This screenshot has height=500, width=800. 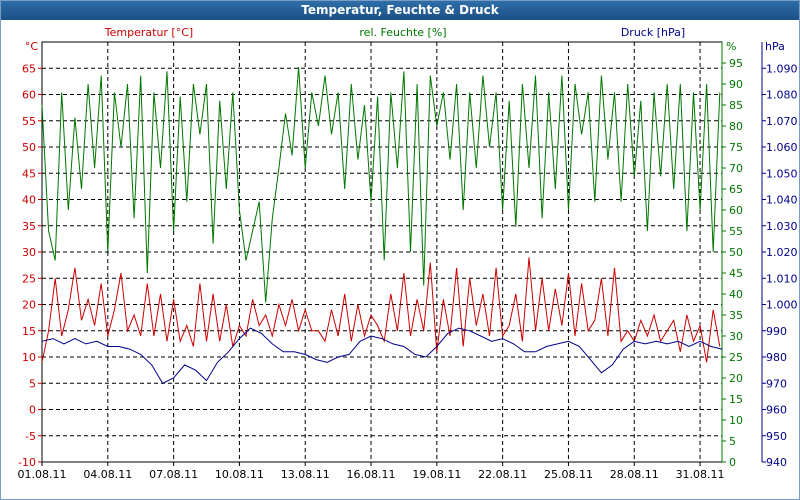 I want to click on tick-label-date: 13.08.11, so click(x=305, y=474).